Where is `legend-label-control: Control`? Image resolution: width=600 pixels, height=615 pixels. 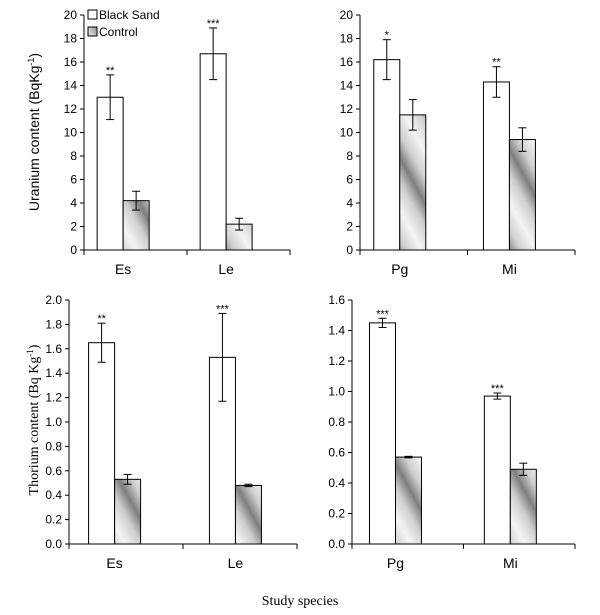
legend-label-control: Control is located at coordinates (118, 32).